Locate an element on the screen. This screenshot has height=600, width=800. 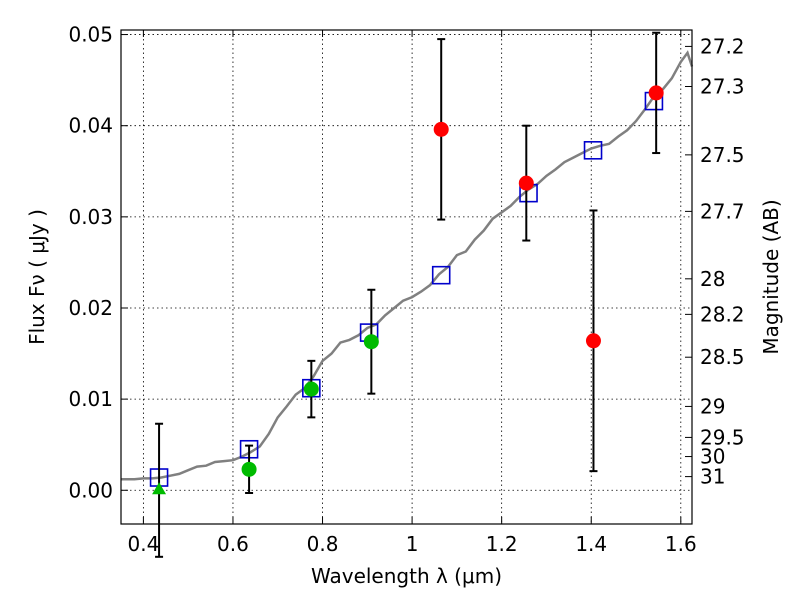
y-tick-label: 0.01 is located at coordinates (90, 399).